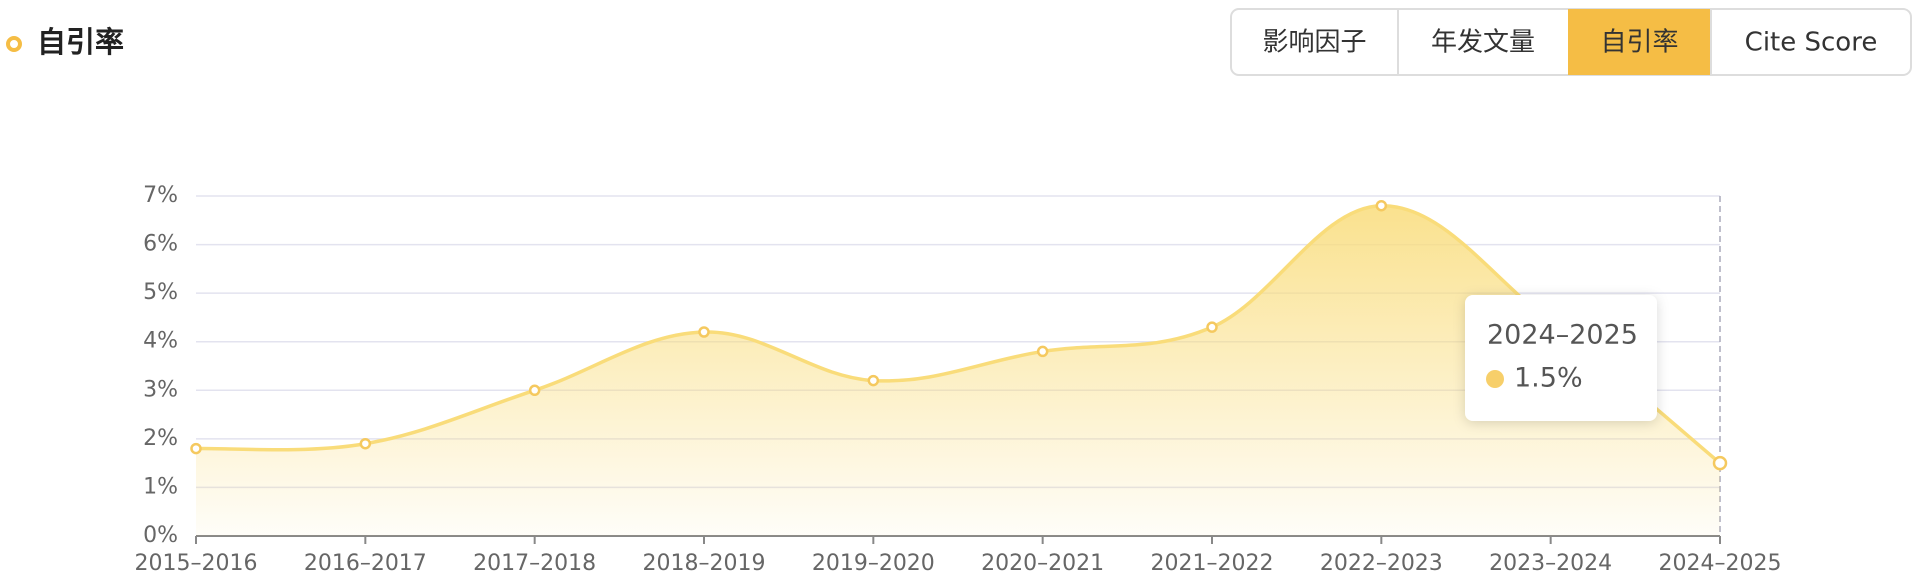 Image resolution: width=1918 pixels, height=580 pixels. What do you see at coordinates (1548, 378) in the screenshot?
I see `tooltip-value: 1.5%` at bounding box center [1548, 378].